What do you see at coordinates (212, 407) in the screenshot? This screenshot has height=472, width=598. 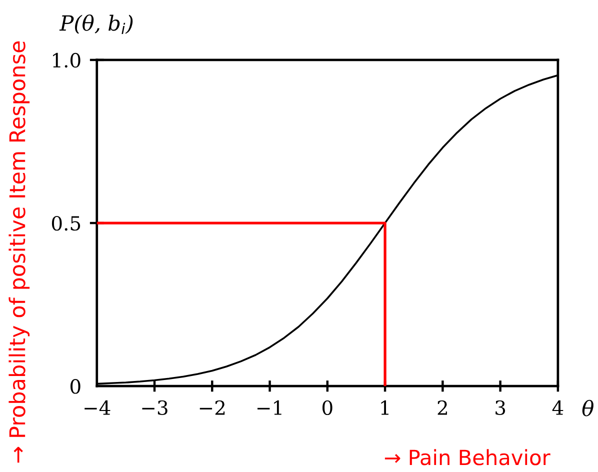 I see `x-tick-label: −2` at bounding box center [212, 407].